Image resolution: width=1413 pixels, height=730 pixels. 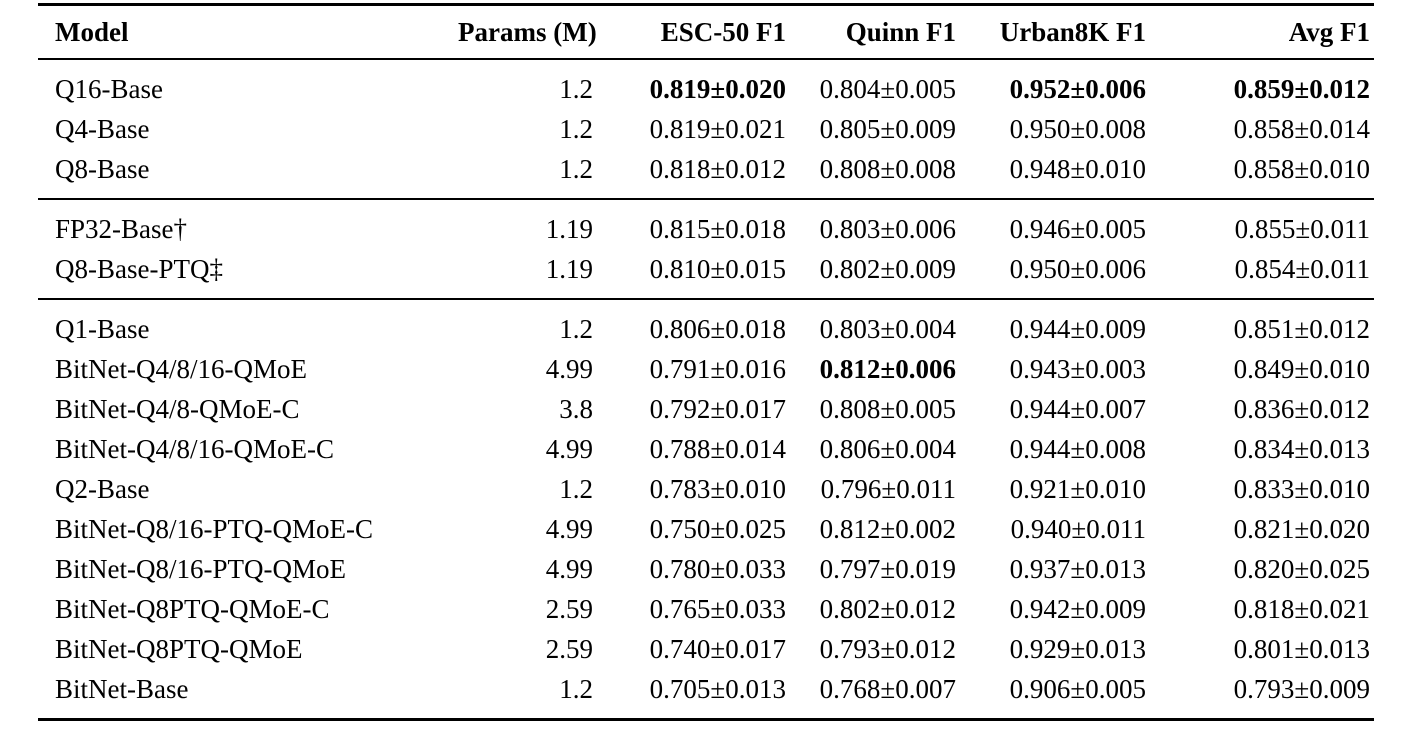 I want to click on value-cell: 0.950±0.008, so click(x=1077, y=128).